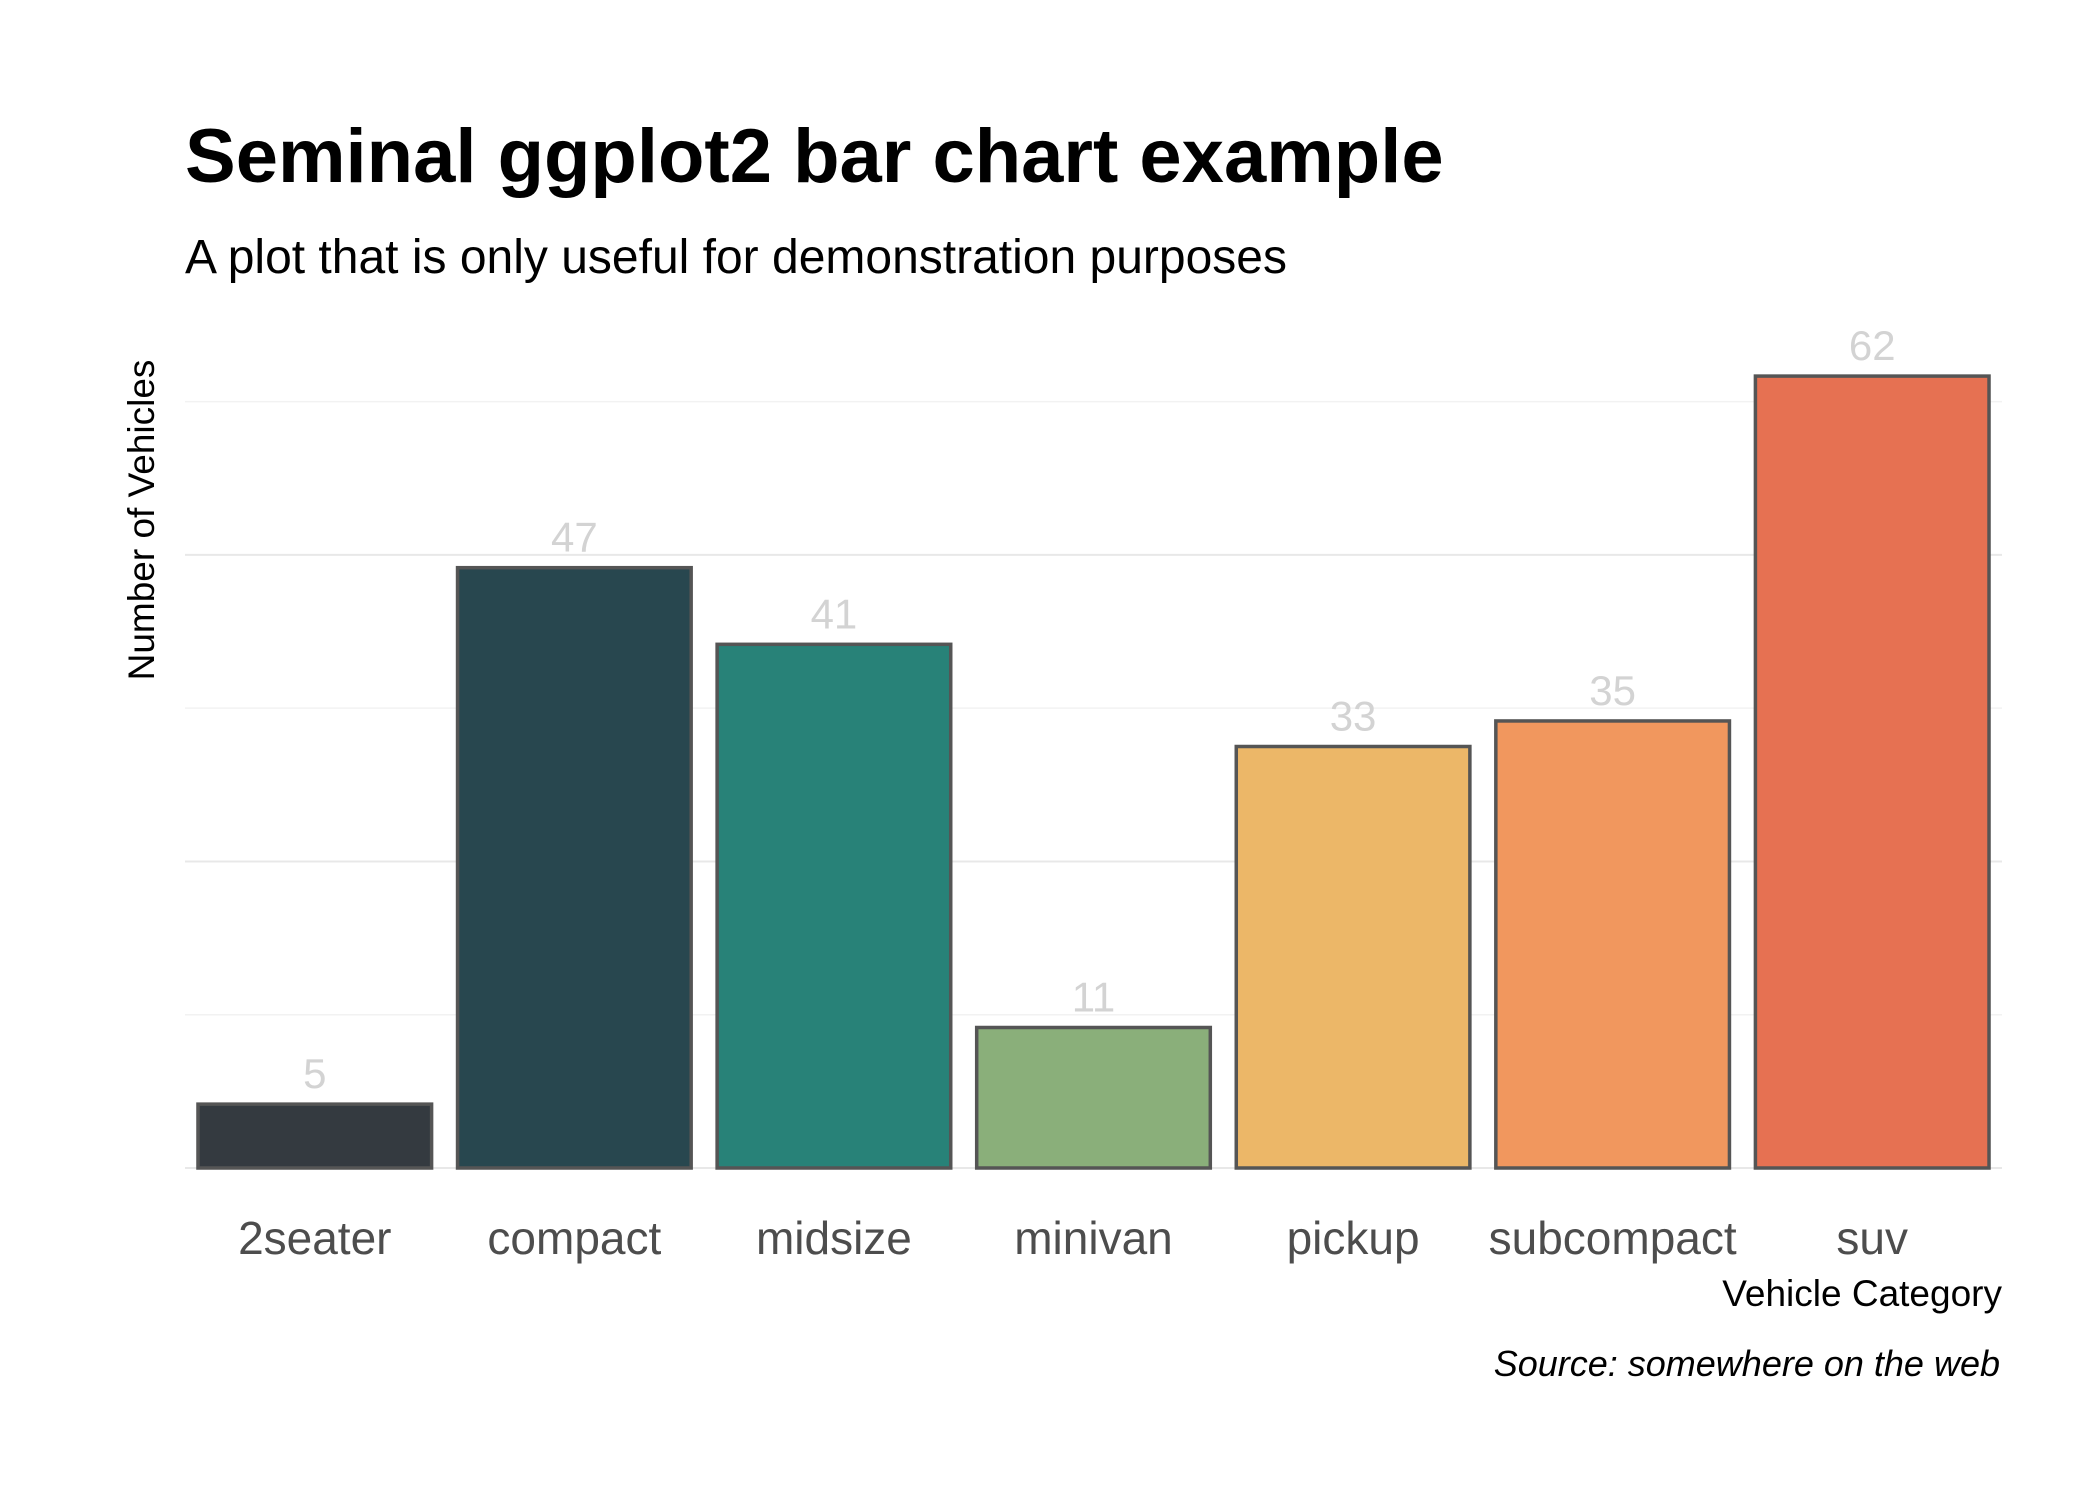 The image size is (2100, 1500). I want to click on bar-value-label-suv: 62, so click(1872, 345).